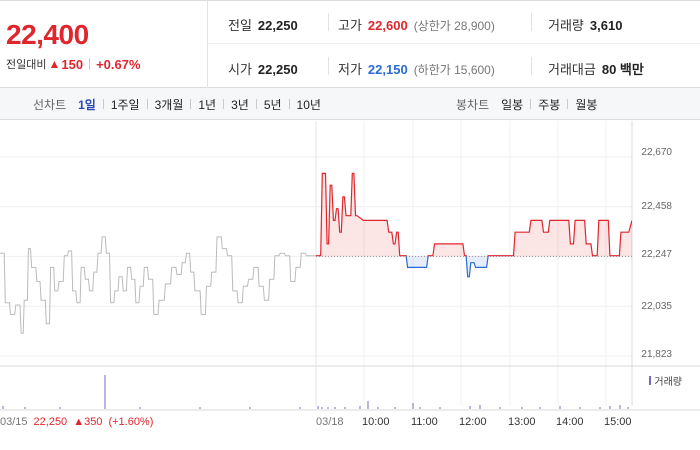 The image size is (700, 450). I want to click on stat-value: 3,610, so click(606, 25).